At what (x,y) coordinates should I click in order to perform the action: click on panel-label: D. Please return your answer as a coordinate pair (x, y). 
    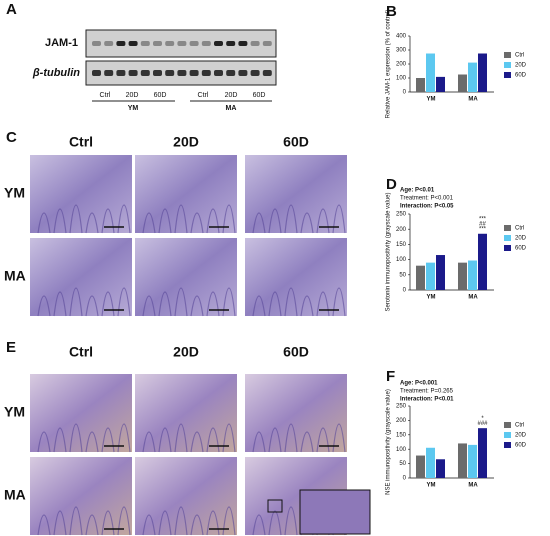
    Looking at the image, I should click on (391, 184).